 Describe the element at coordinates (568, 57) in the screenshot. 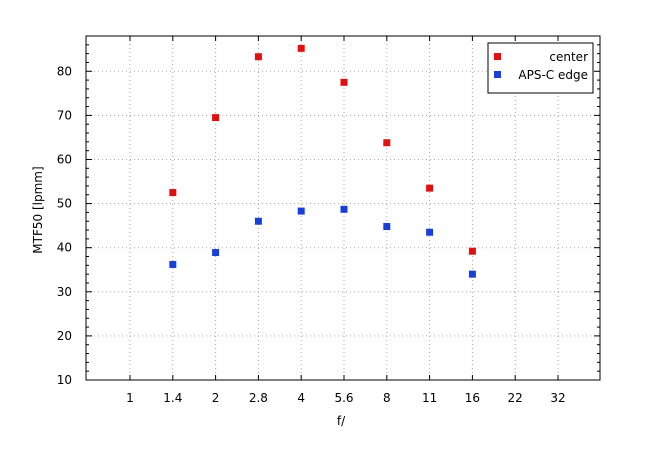

I see `legend-label-center: center` at that location.